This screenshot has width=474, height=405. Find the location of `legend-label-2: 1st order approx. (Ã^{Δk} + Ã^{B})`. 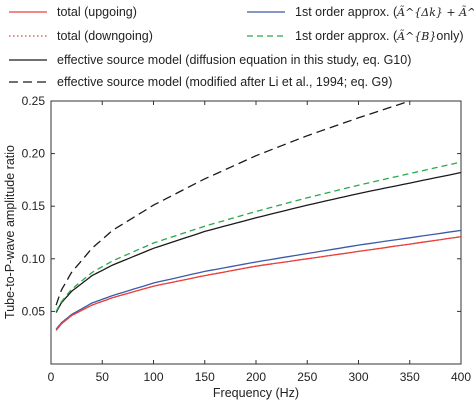

legend-label-2: 1st order approx. (Ã^{Δk} + Ã^{B}) is located at coordinates (384, 12).